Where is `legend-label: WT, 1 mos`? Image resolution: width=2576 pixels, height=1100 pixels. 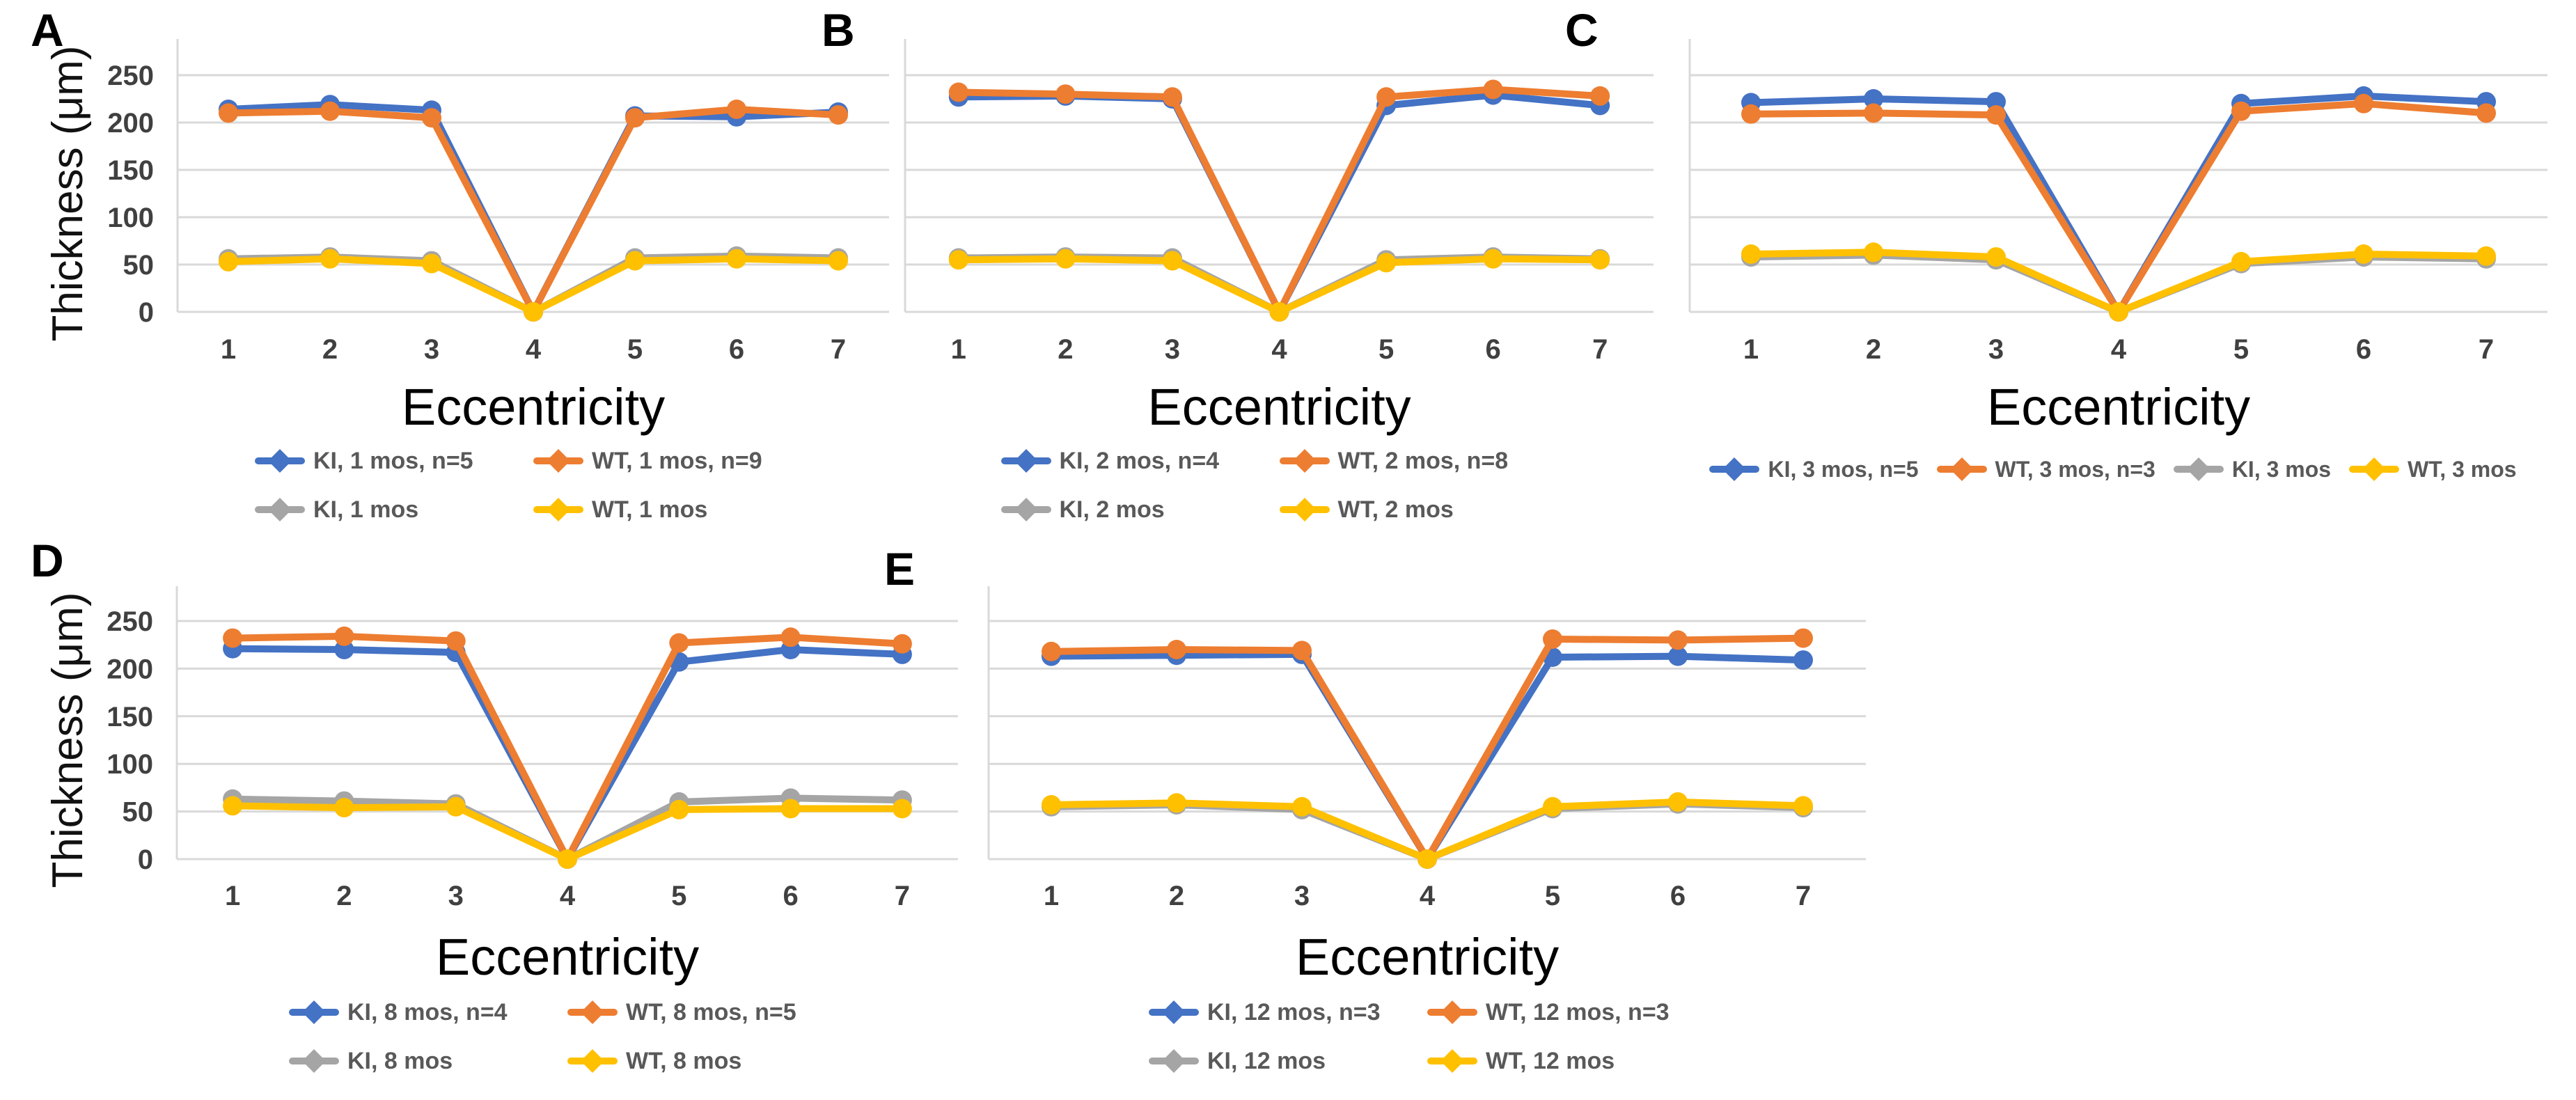
legend-label: WT, 1 mos is located at coordinates (650, 509).